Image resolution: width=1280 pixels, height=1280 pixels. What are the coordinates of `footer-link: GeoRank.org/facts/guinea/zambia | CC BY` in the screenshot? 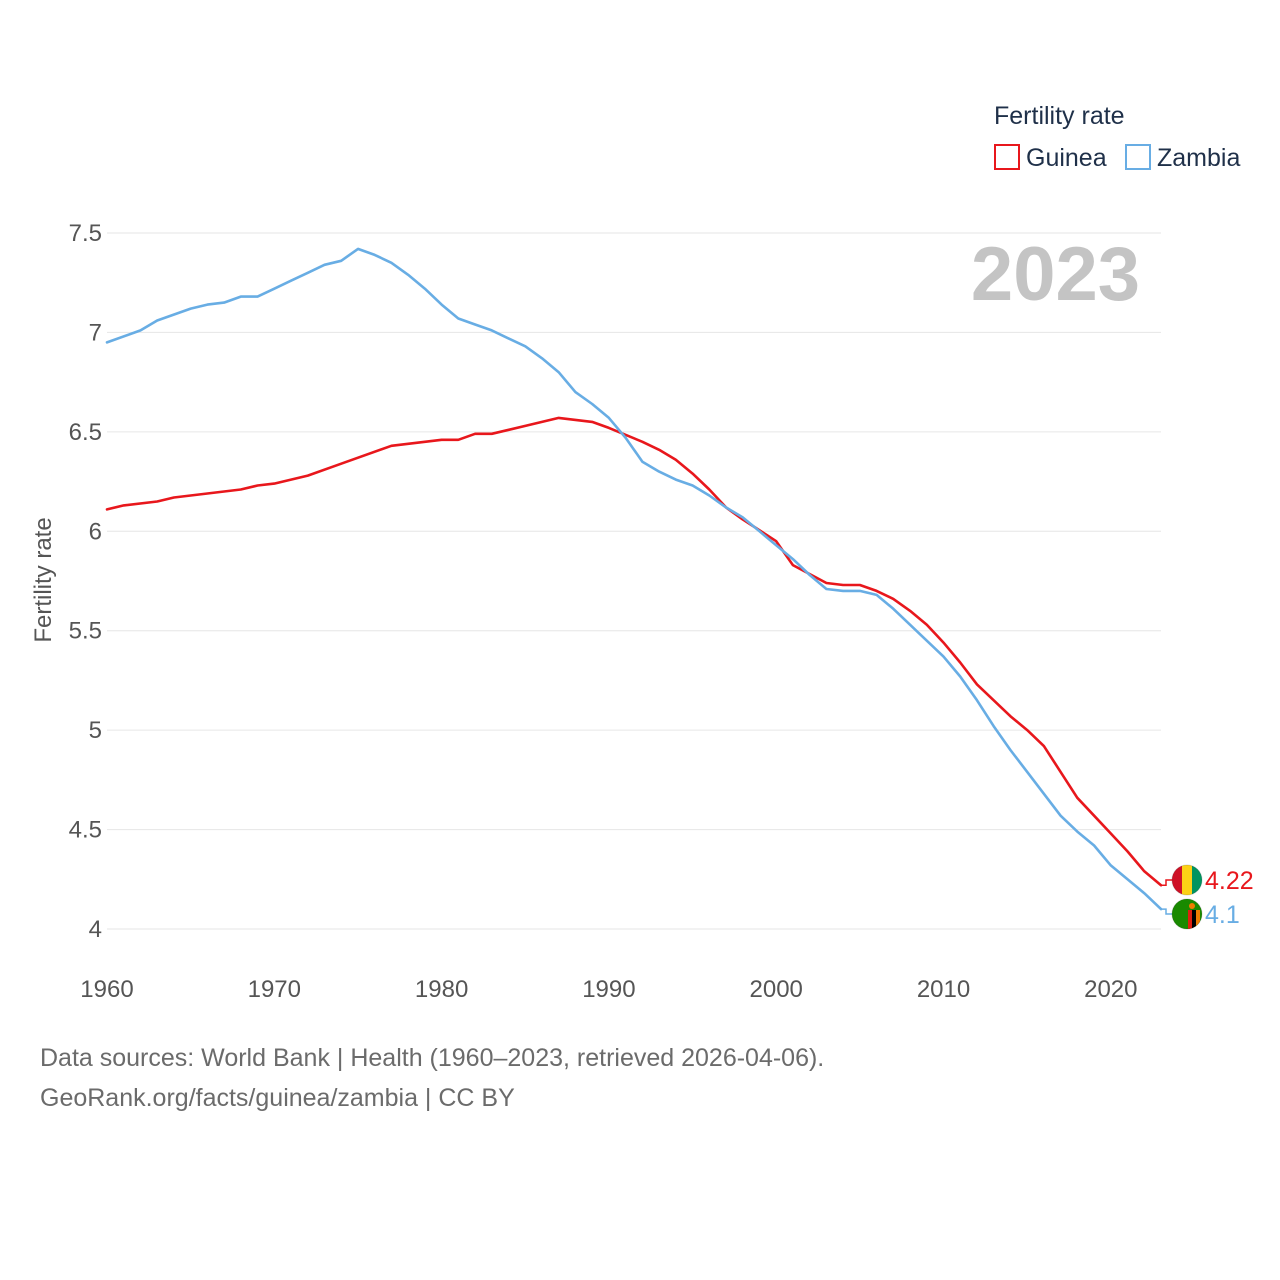 It's located at (277, 1098).